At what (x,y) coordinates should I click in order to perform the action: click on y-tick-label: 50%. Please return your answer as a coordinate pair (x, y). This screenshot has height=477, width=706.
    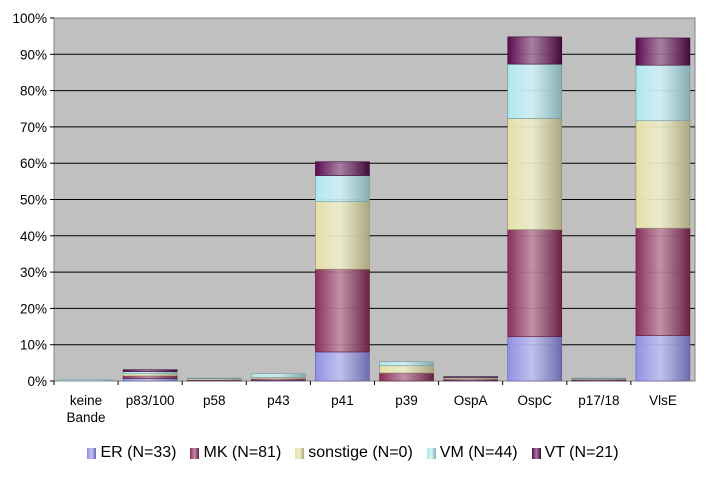
    Looking at the image, I should click on (33, 200).